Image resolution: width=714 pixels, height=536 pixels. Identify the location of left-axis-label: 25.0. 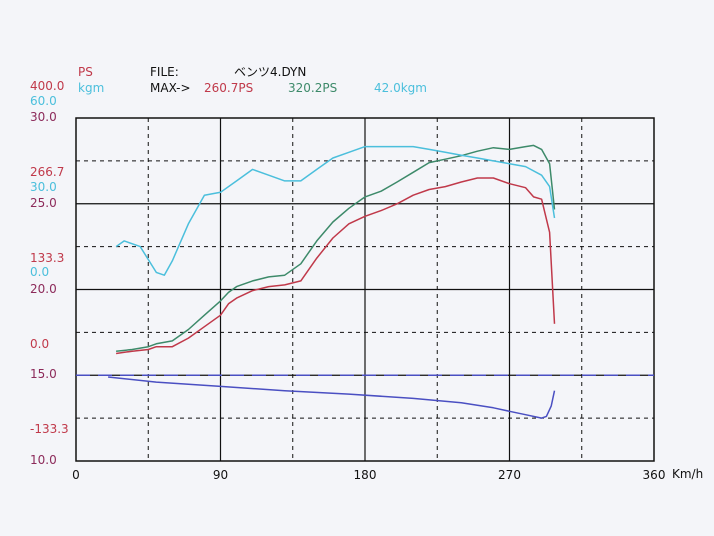
(43, 203).